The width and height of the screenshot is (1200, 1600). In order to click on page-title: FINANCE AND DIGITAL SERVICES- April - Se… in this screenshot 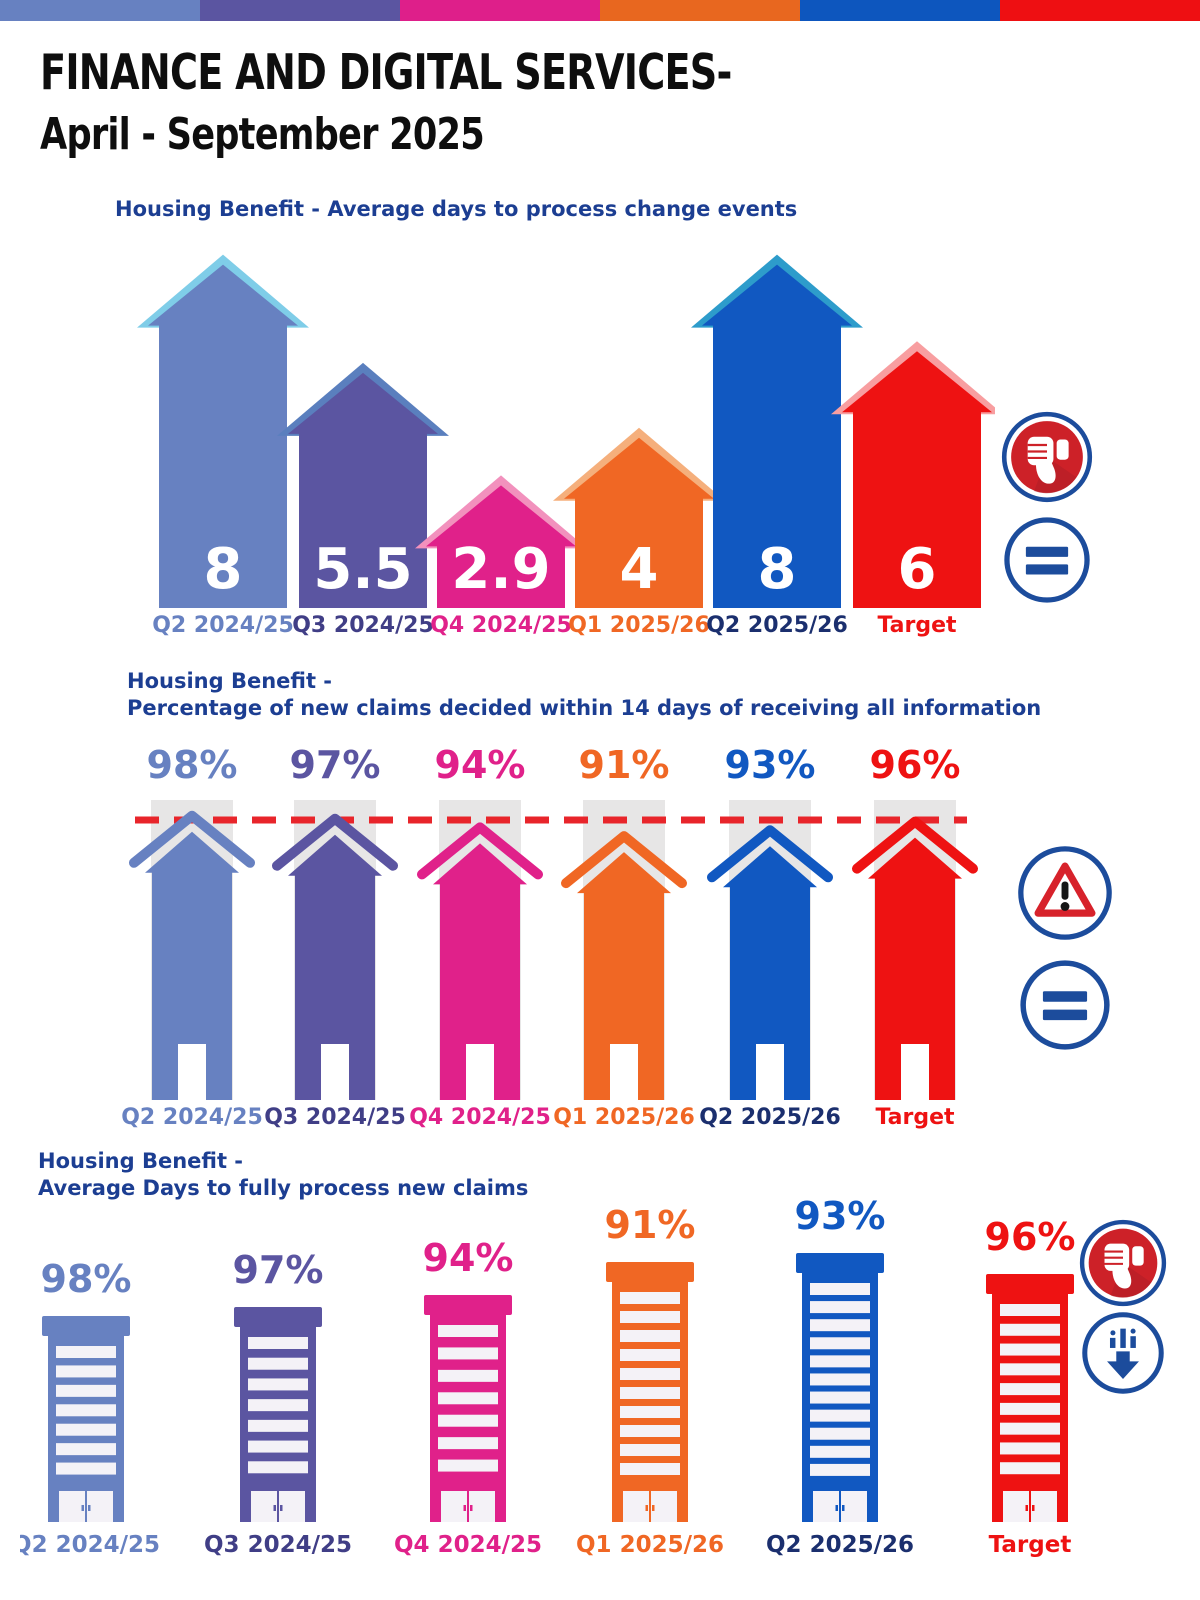, I will do `click(483, 102)`.